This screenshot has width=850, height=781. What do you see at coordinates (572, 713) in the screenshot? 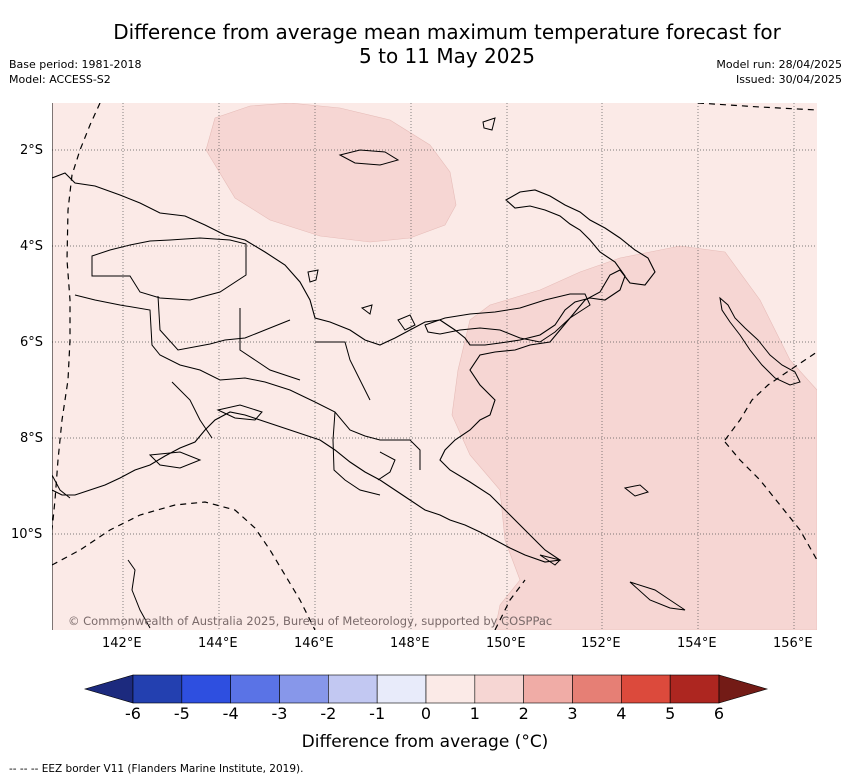
I see `colorbar-tick-label: 3` at bounding box center [572, 713].